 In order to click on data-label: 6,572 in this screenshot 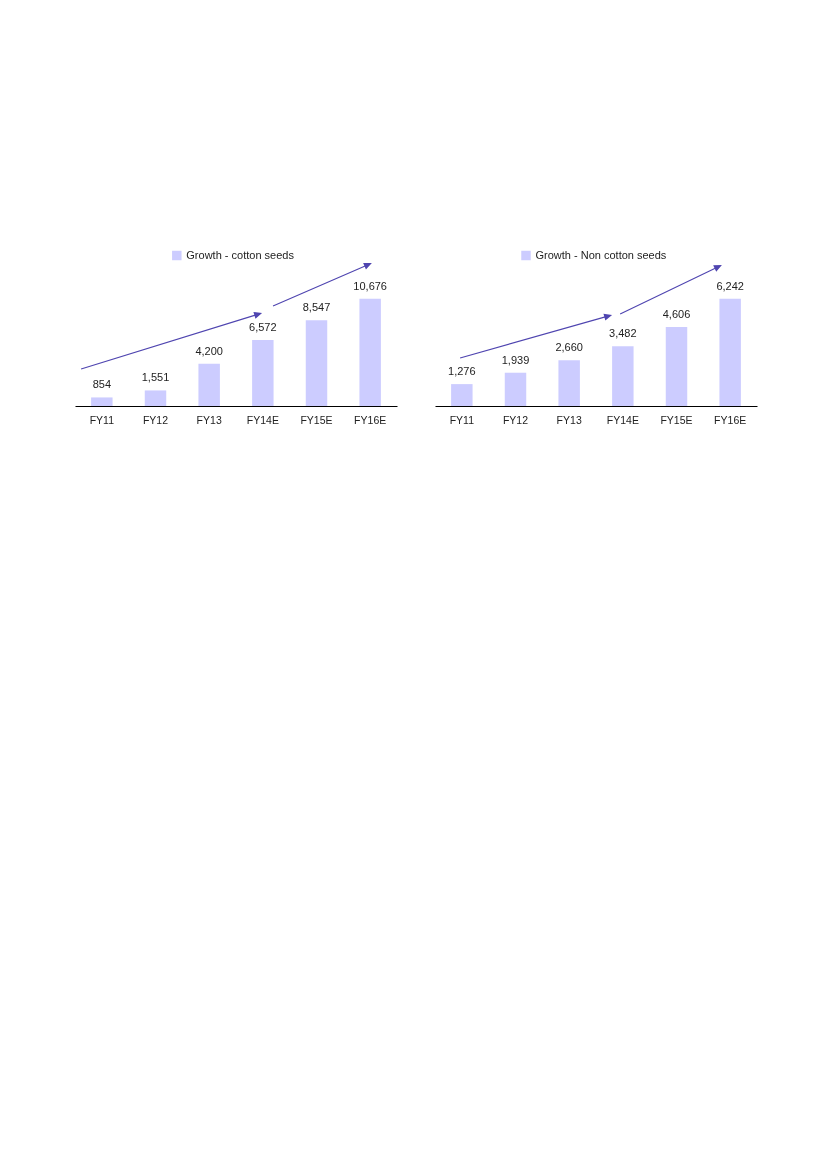, I will do `click(263, 327)`.